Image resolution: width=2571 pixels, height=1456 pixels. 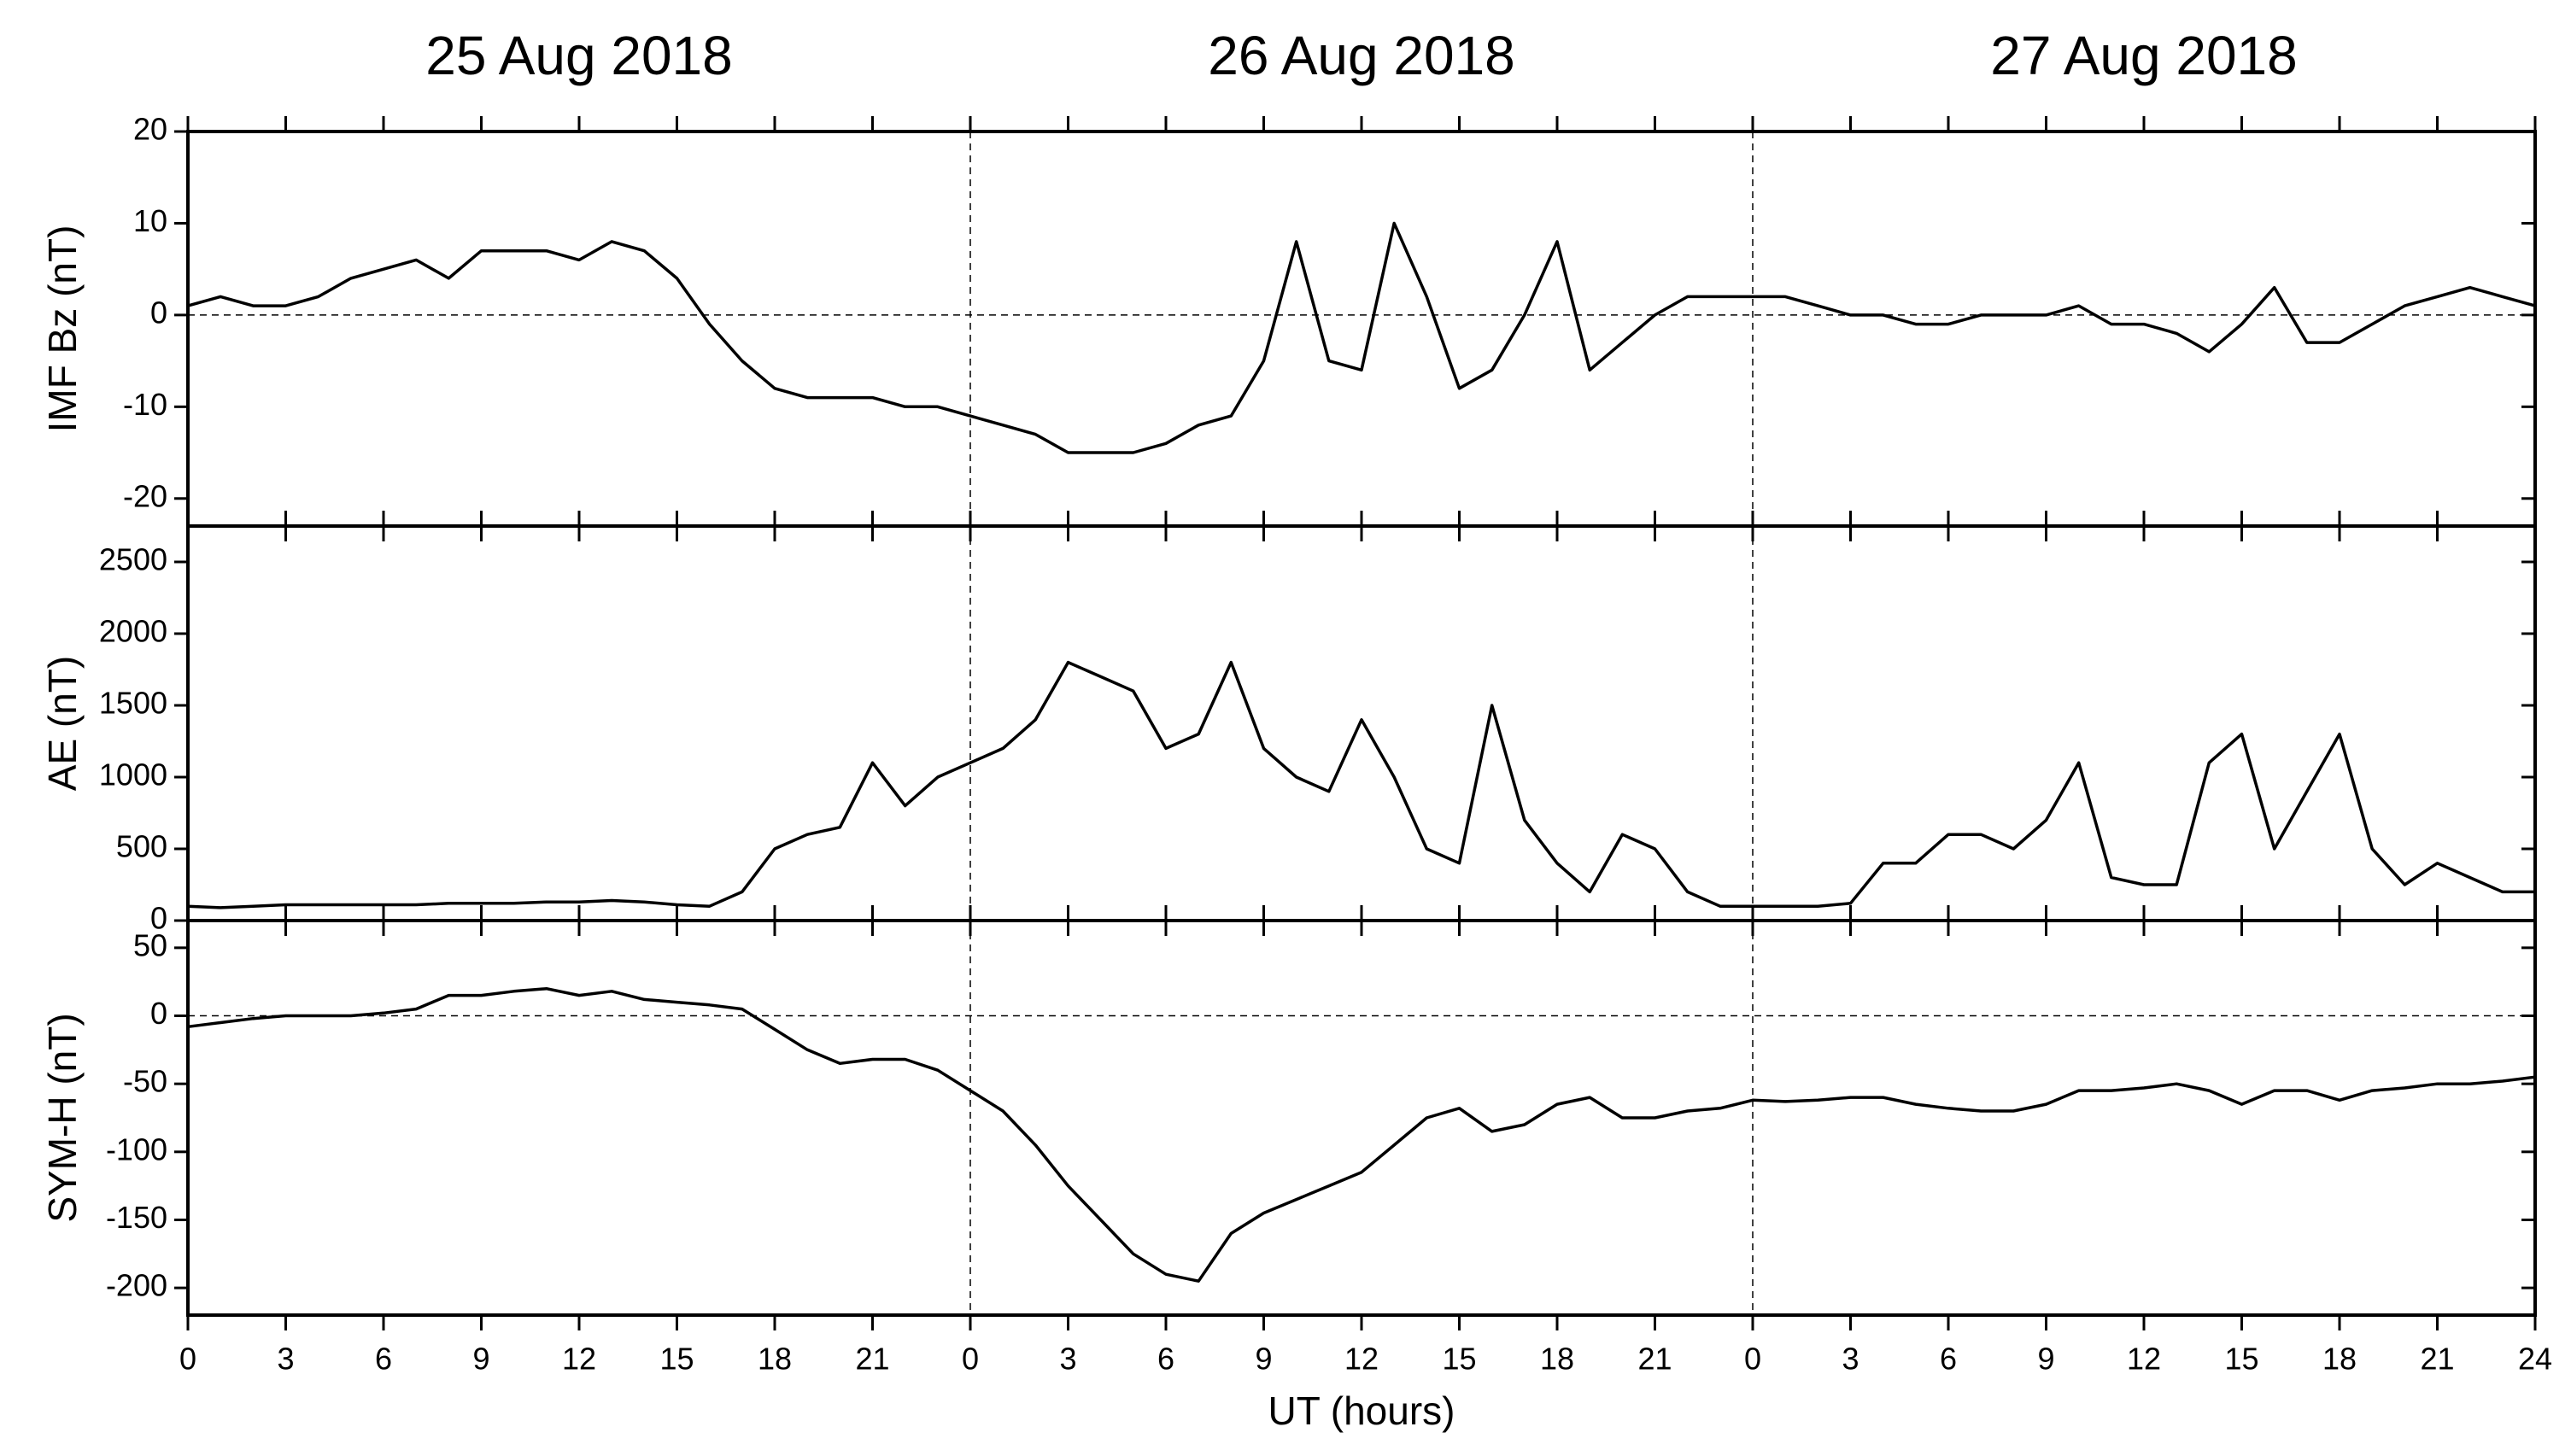 What do you see at coordinates (63, 724) in the screenshot?
I see `y-axis-label: AE (nT)` at bounding box center [63, 724].